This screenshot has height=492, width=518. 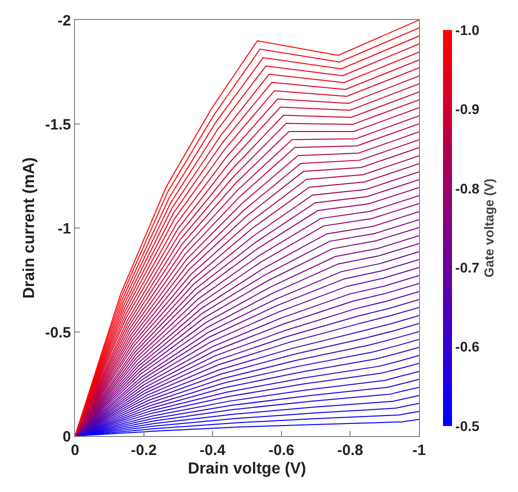 I want to click on color-bar-label: -0.9, so click(x=467, y=109).